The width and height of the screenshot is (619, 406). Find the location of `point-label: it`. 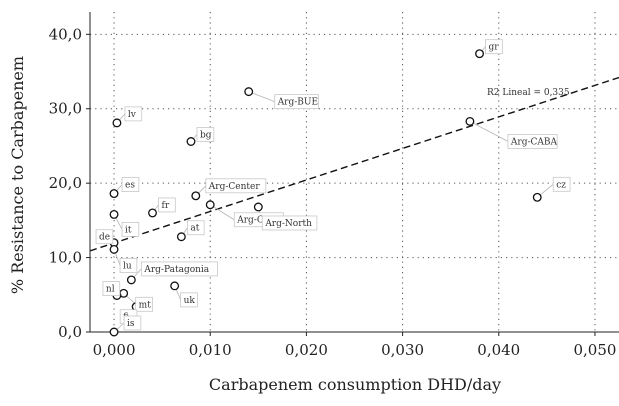

point-label: it is located at coordinates (128, 230).